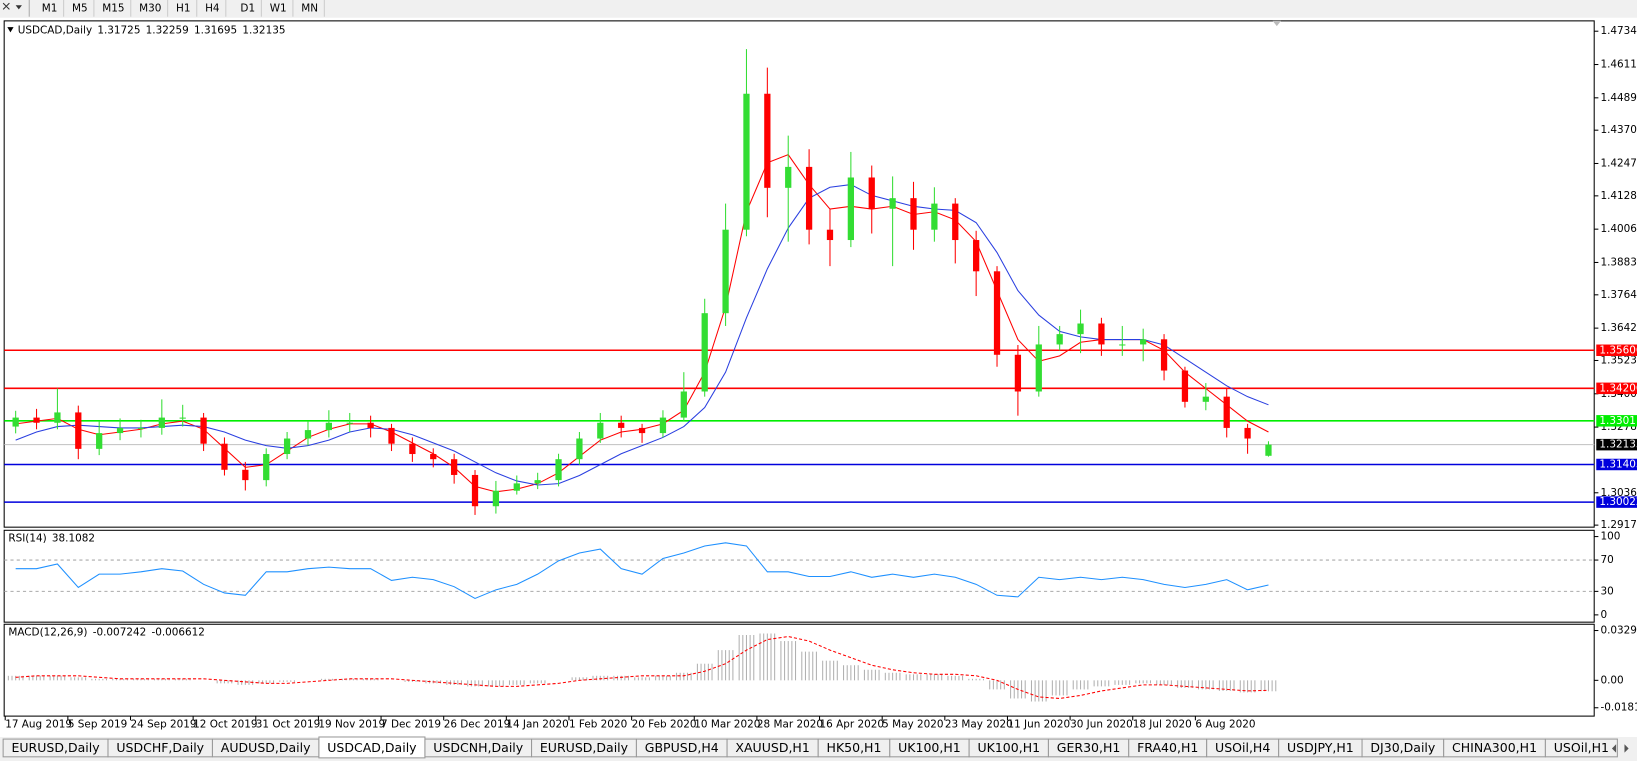 This screenshot has width=1637, height=761. Describe the element at coordinates (1618, 163) in the screenshot. I see `y-tick-label: 1.42475` at that location.